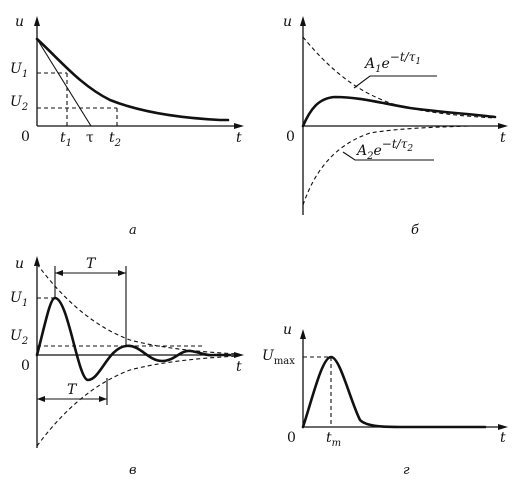 The height and width of the screenshot is (488, 528). What do you see at coordinates (132, 79) in the screenshot?
I see `panel-a-decay-curve` at bounding box center [132, 79].